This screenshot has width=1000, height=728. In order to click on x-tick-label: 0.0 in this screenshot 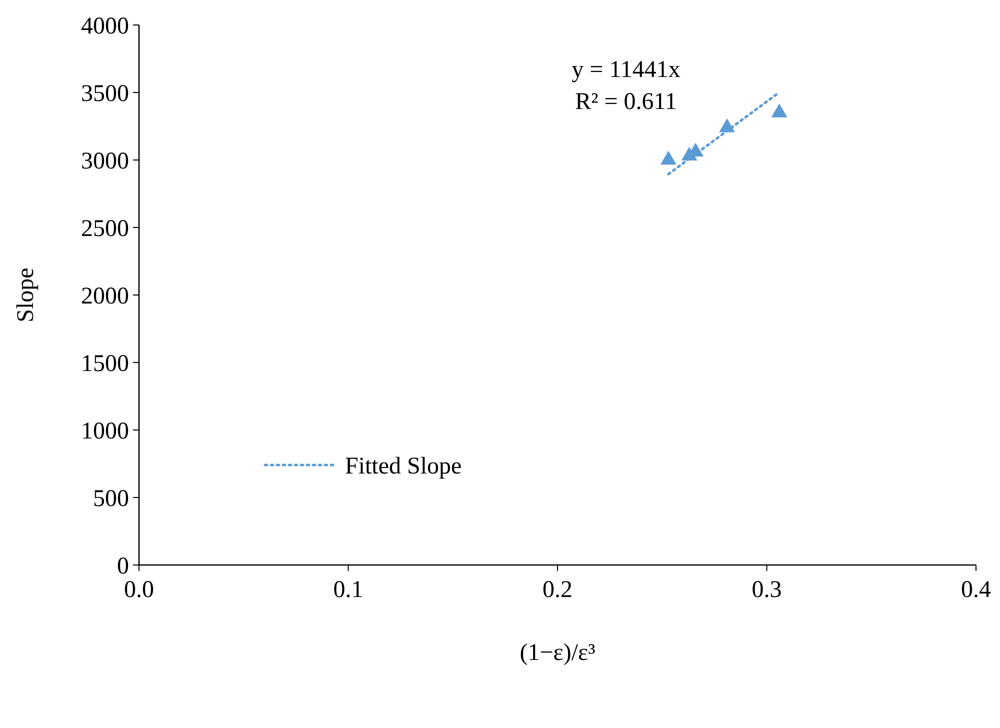, I will do `click(139, 590)`.